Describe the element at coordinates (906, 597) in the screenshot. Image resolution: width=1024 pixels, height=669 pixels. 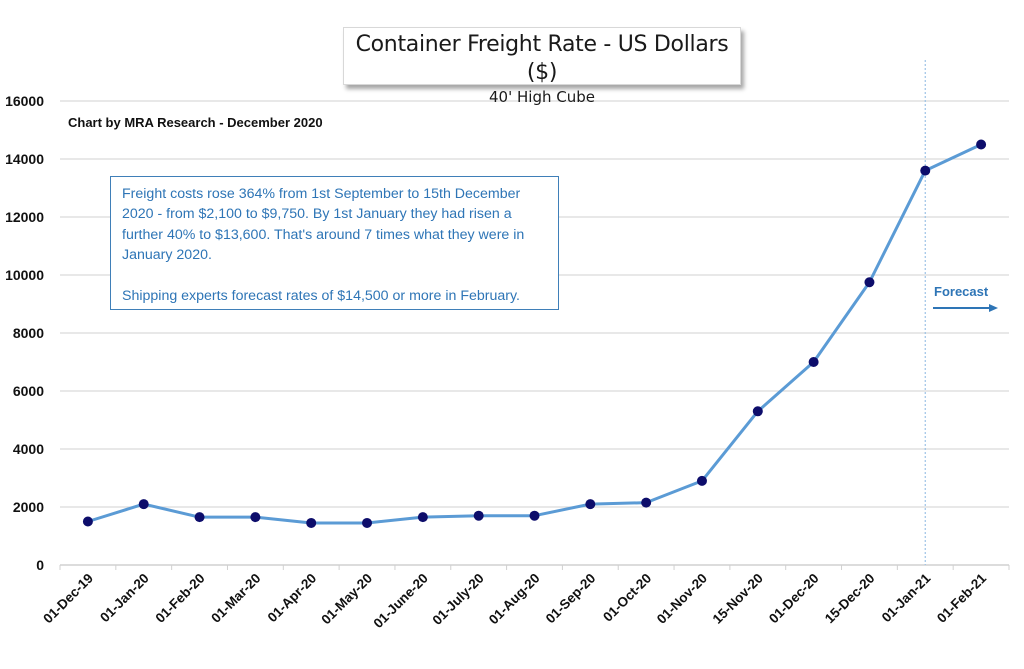
I see `x-tick-label: 01-Jan-21` at that location.